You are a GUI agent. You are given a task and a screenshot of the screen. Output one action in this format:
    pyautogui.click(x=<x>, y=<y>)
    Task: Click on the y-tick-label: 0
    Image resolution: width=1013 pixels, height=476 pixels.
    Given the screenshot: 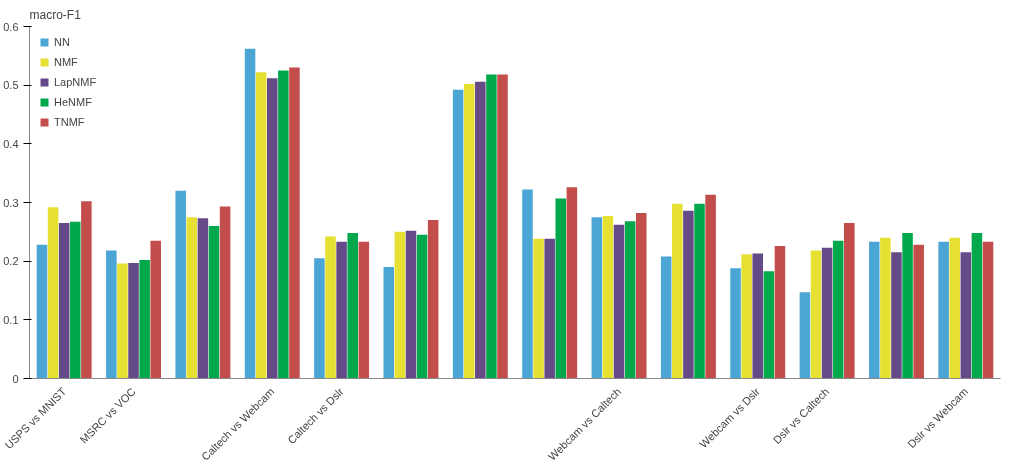 What is the action you would take?
    pyautogui.click(x=15, y=378)
    